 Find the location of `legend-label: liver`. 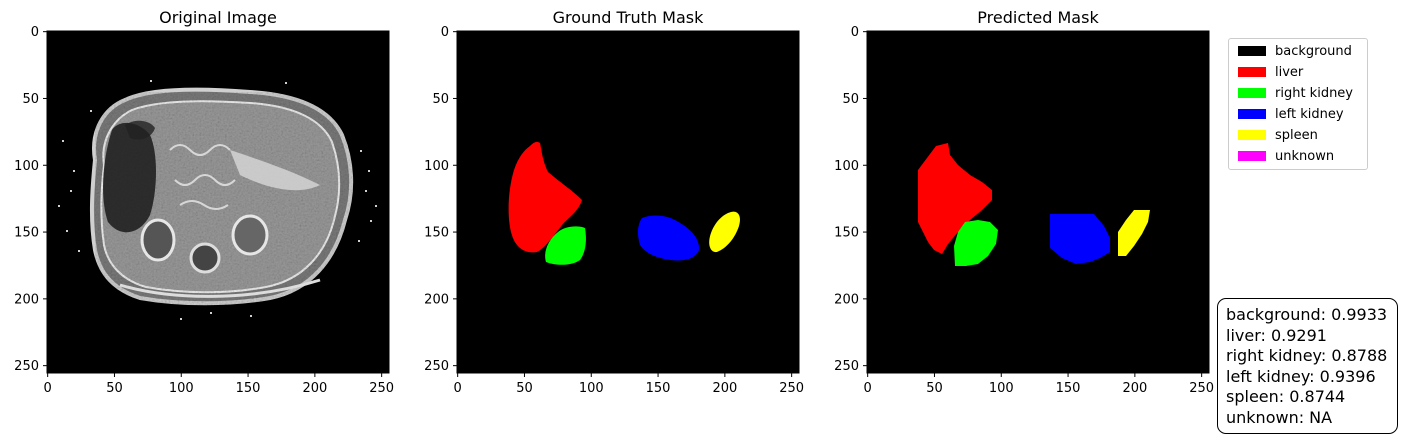

legend-label: liver is located at coordinates (1289, 72).